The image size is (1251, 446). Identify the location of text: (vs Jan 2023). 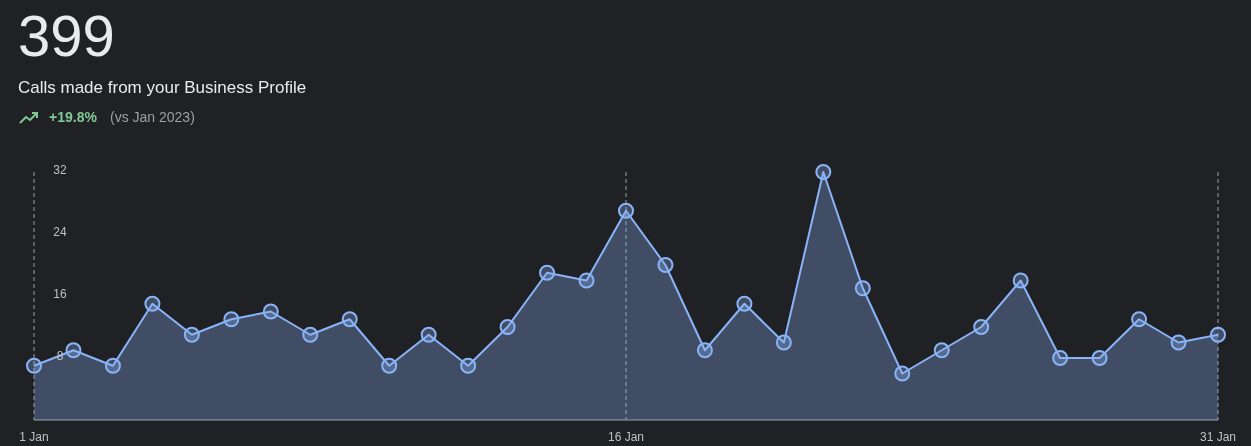
(152, 117).